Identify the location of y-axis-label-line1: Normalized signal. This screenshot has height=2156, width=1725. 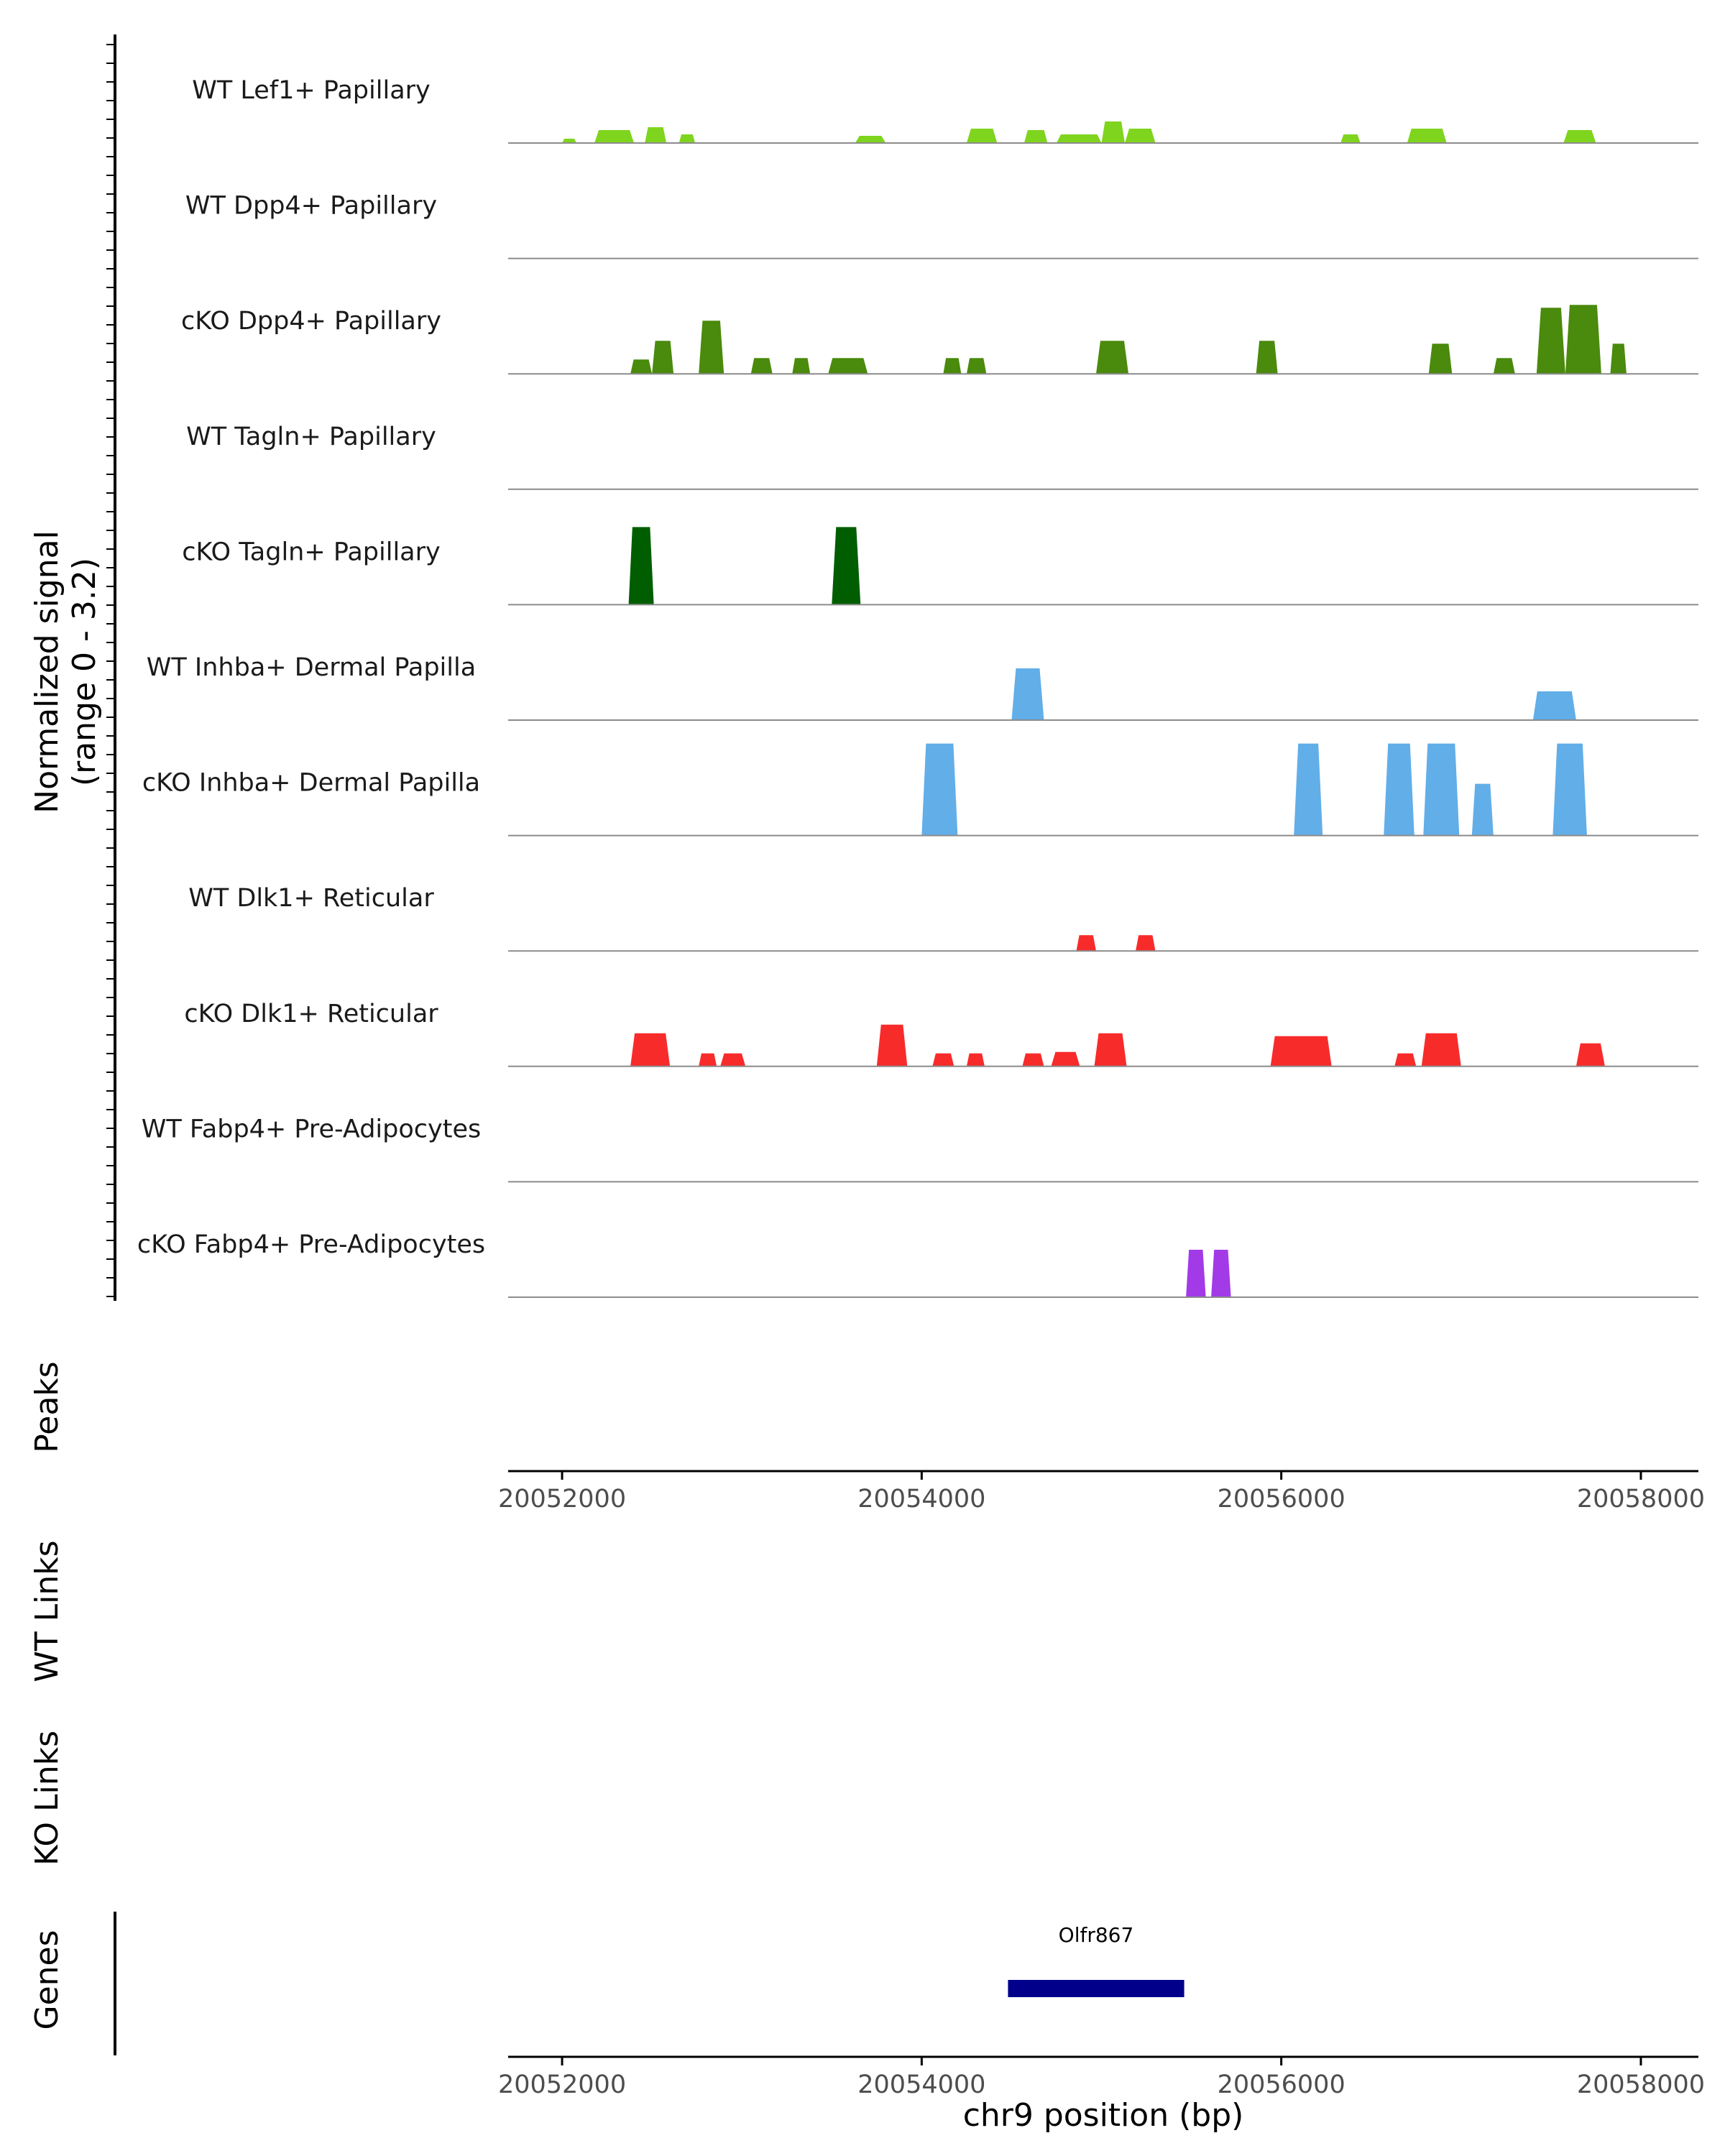
(47, 672).